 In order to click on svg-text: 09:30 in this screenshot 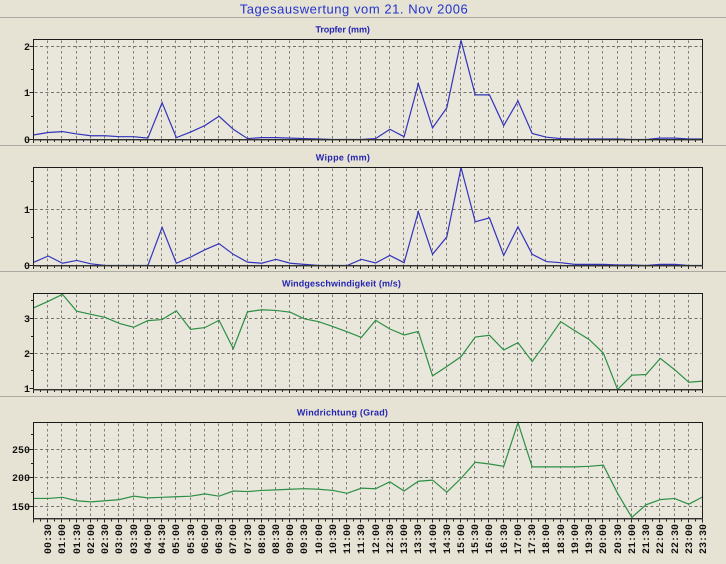, I will do `click(305, 539)`.